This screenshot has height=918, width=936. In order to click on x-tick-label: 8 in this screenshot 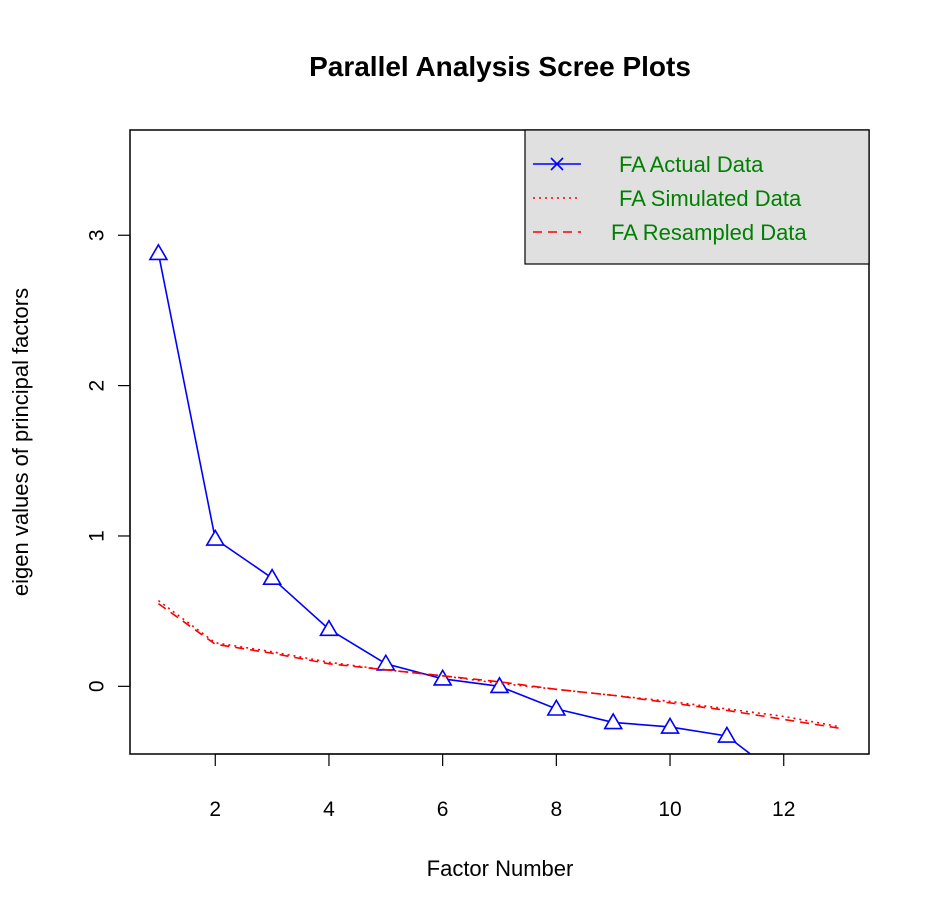, I will do `click(557, 809)`.